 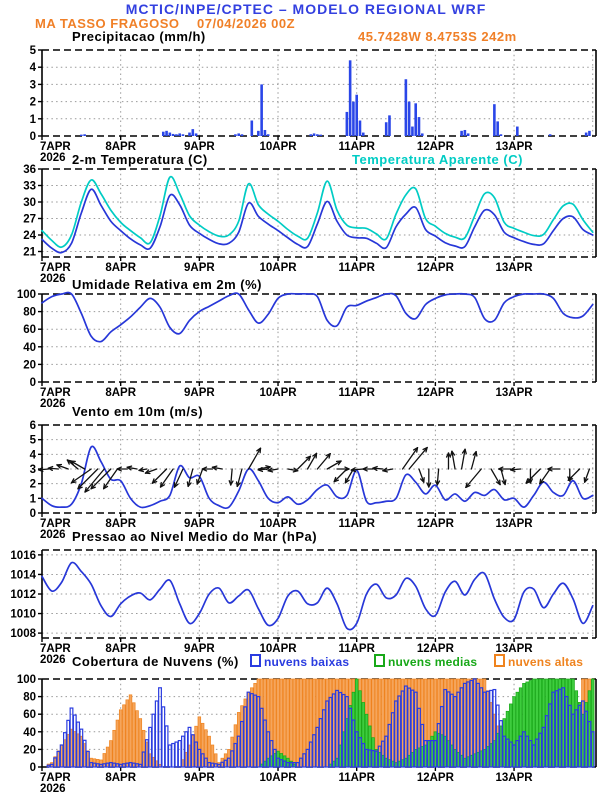 I want to click on svg-text: 36, so click(x=29, y=170).